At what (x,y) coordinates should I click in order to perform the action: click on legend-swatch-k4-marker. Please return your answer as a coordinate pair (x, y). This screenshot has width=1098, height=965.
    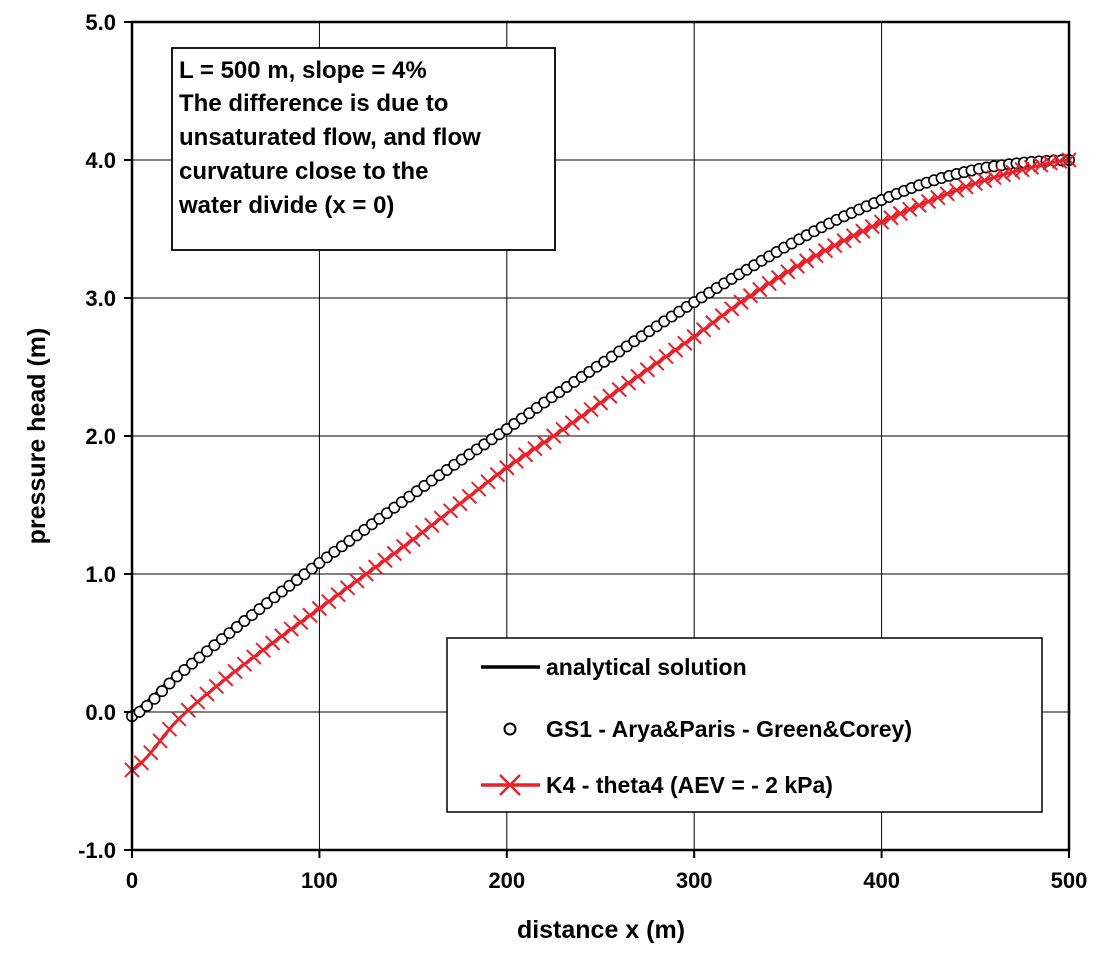
    Looking at the image, I should click on (510, 785).